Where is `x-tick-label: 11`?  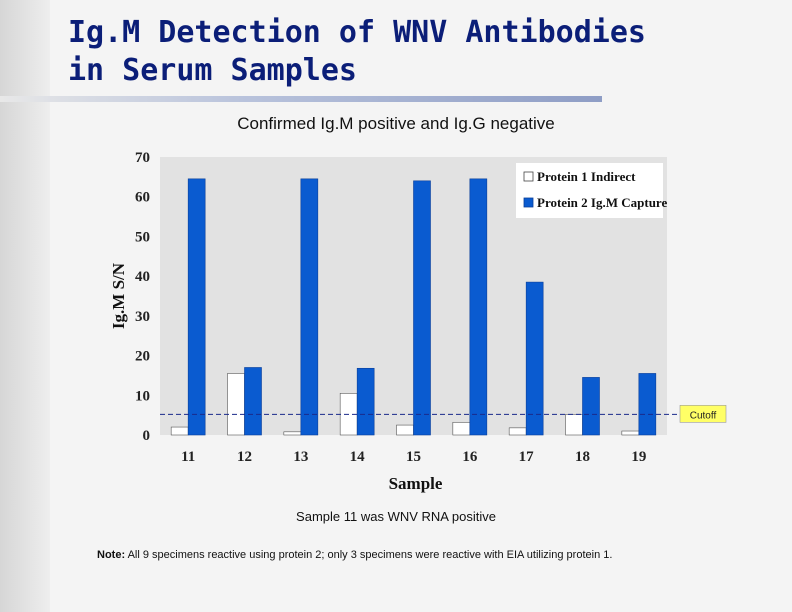 x-tick-label: 11 is located at coordinates (188, 457).